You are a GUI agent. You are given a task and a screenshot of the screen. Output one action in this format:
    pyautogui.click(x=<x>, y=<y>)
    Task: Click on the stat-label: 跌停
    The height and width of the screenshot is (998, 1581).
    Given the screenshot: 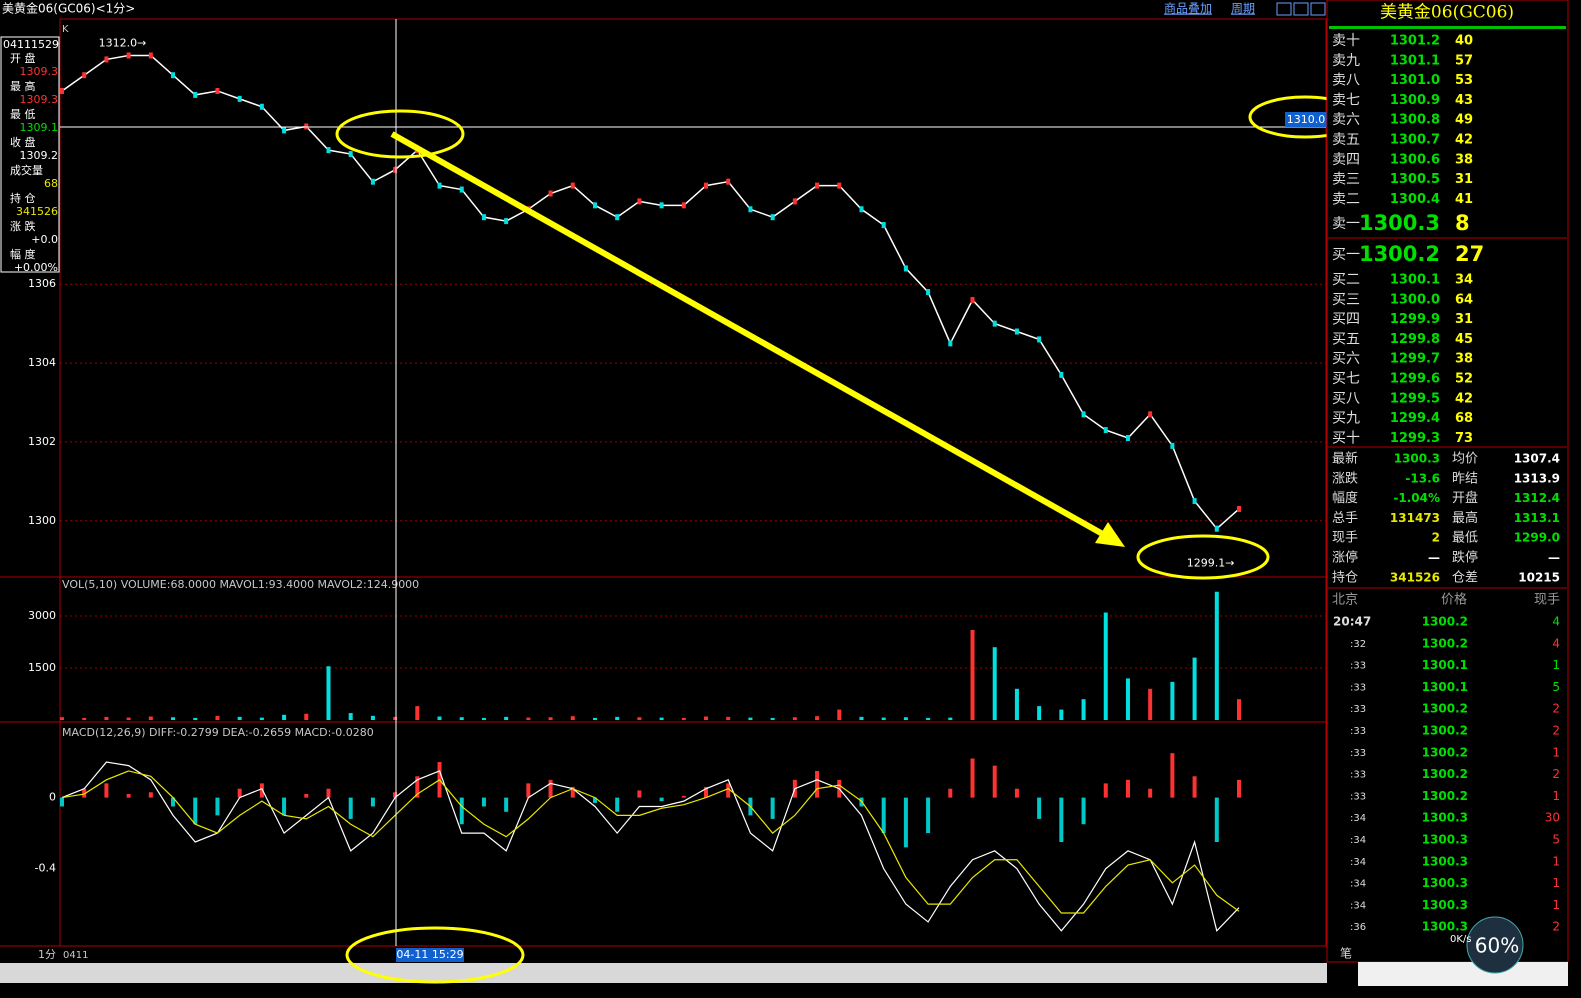 What is the action you would take?
    pyautogui.click(x=1465, y=558)
    